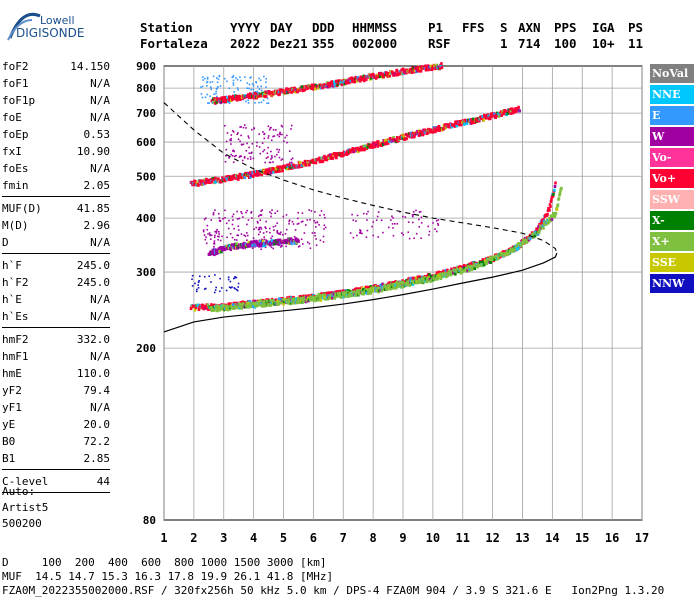  Describe the element at coordinates (672, 157) in the screenshot. I see `legend-item-vo-: Vo-` at that location.